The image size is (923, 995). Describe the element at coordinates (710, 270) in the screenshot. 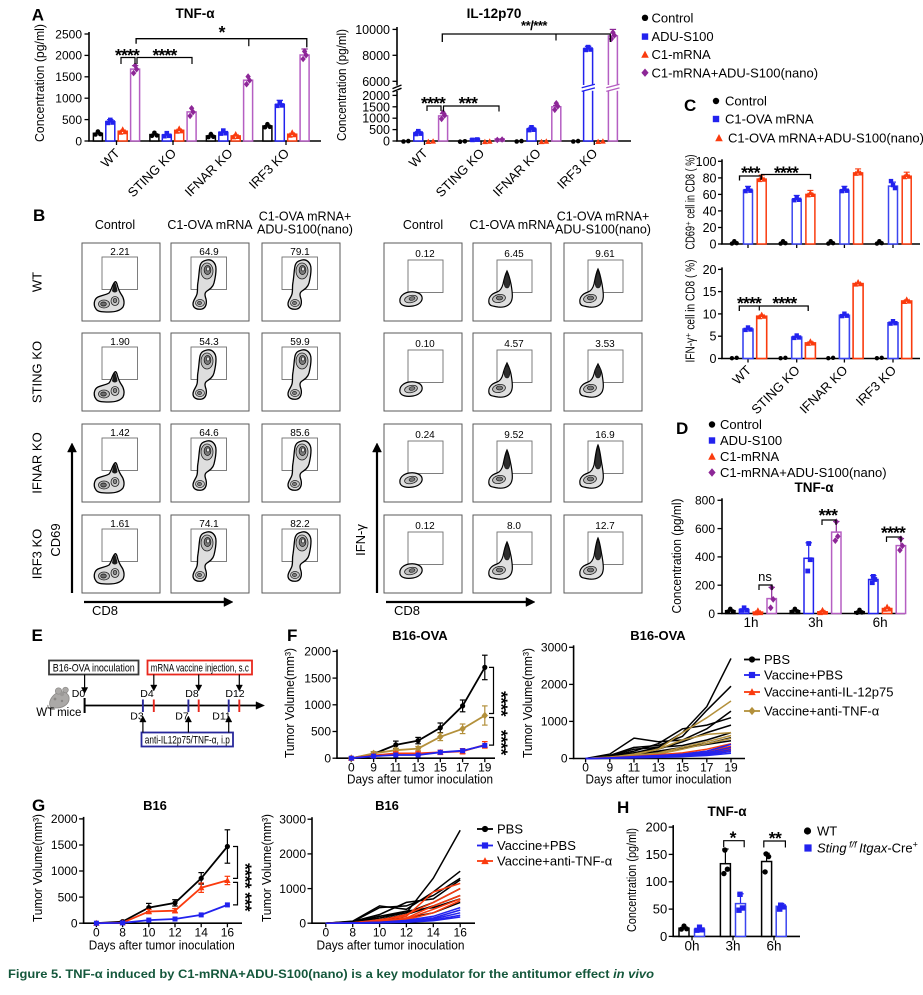

I see `svg-text: 20` at that location.